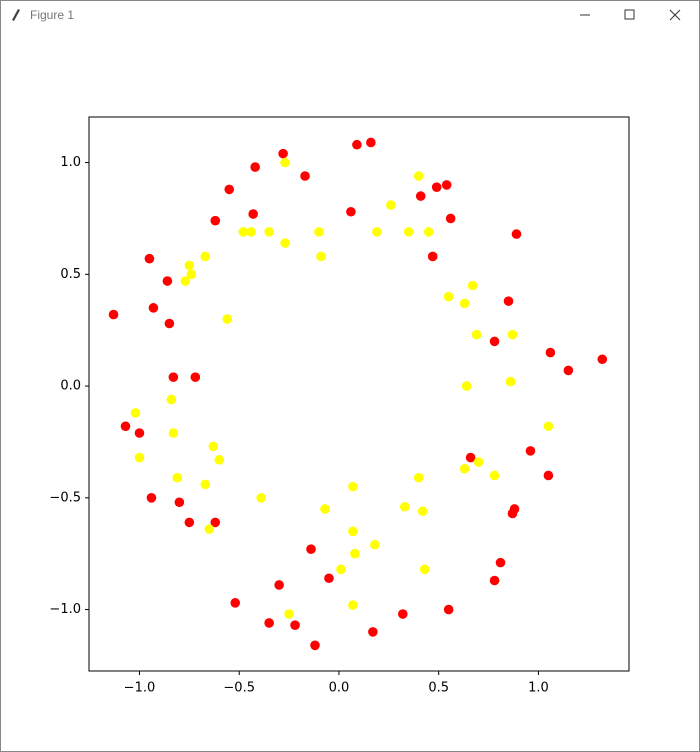 Image resolution: width=700 pixels, height=752 pixels. What do you see at coordinates (65, 609) in the screenshot?
I see `y-tick-label: −1.0` at bounding box center [65, 609].